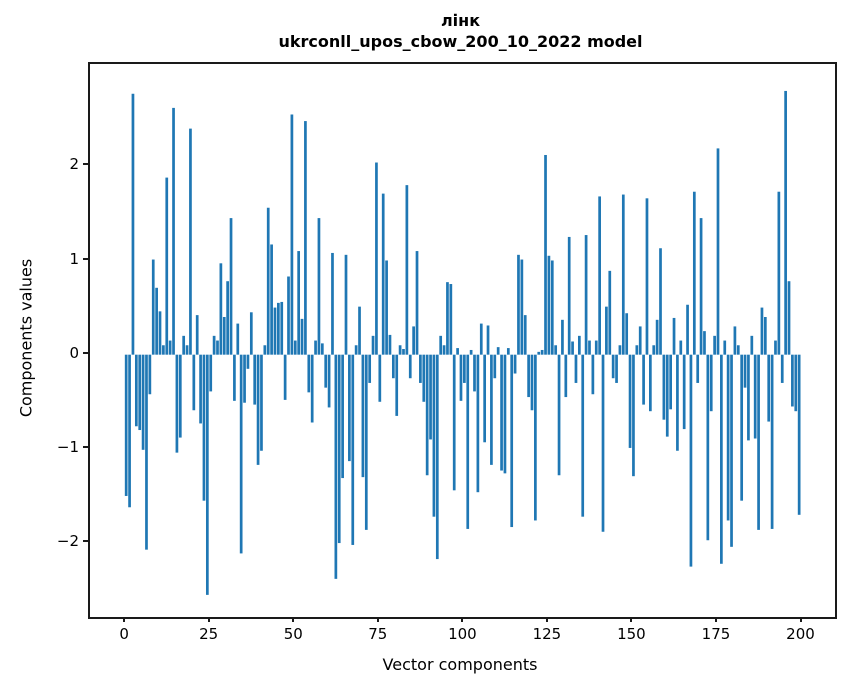 This screenshot has width=847, height=696. I want to click on y-axis-label: Components values, so click(26, 338).